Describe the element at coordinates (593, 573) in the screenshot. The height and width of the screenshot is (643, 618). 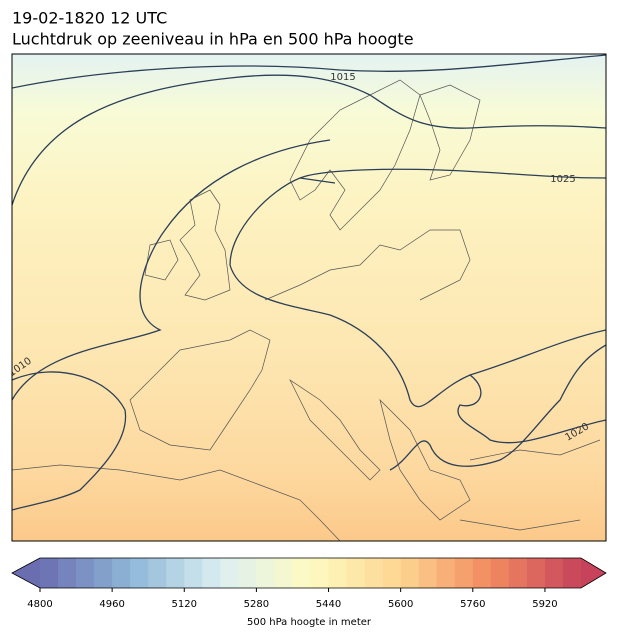
I see `colorbar-extend-high` at that location.